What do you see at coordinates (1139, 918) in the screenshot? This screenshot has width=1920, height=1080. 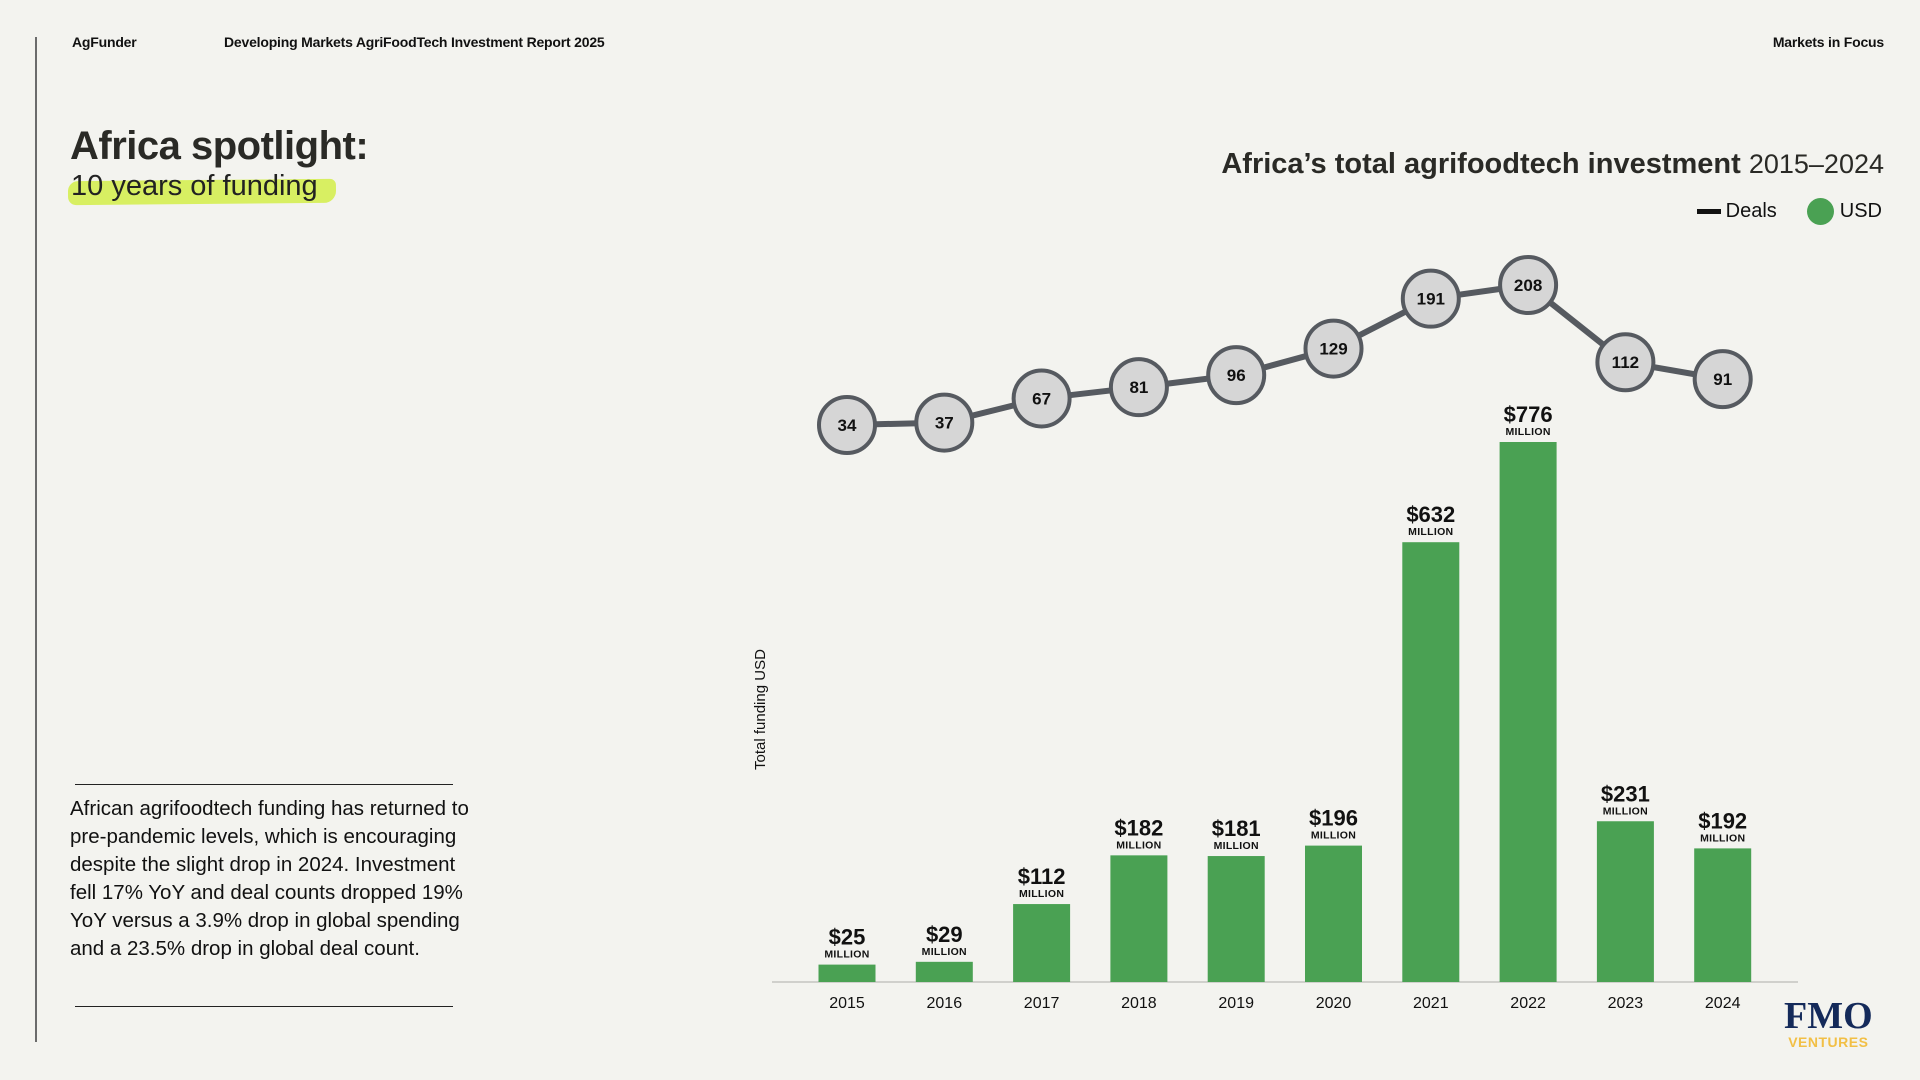 I see `bar-2018` at bounding box center [1139, 918].